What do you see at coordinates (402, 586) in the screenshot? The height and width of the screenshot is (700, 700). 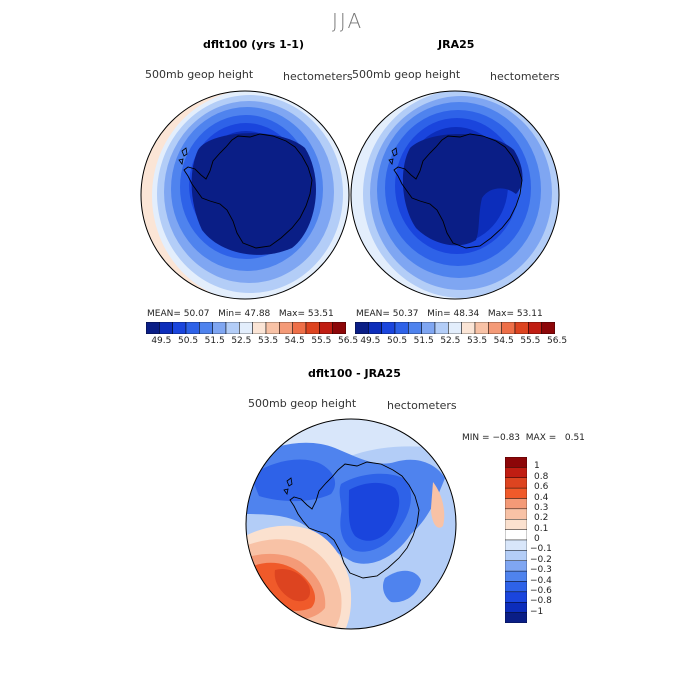 I see `panel-3-neg-south` at bounding box center [402, 586].